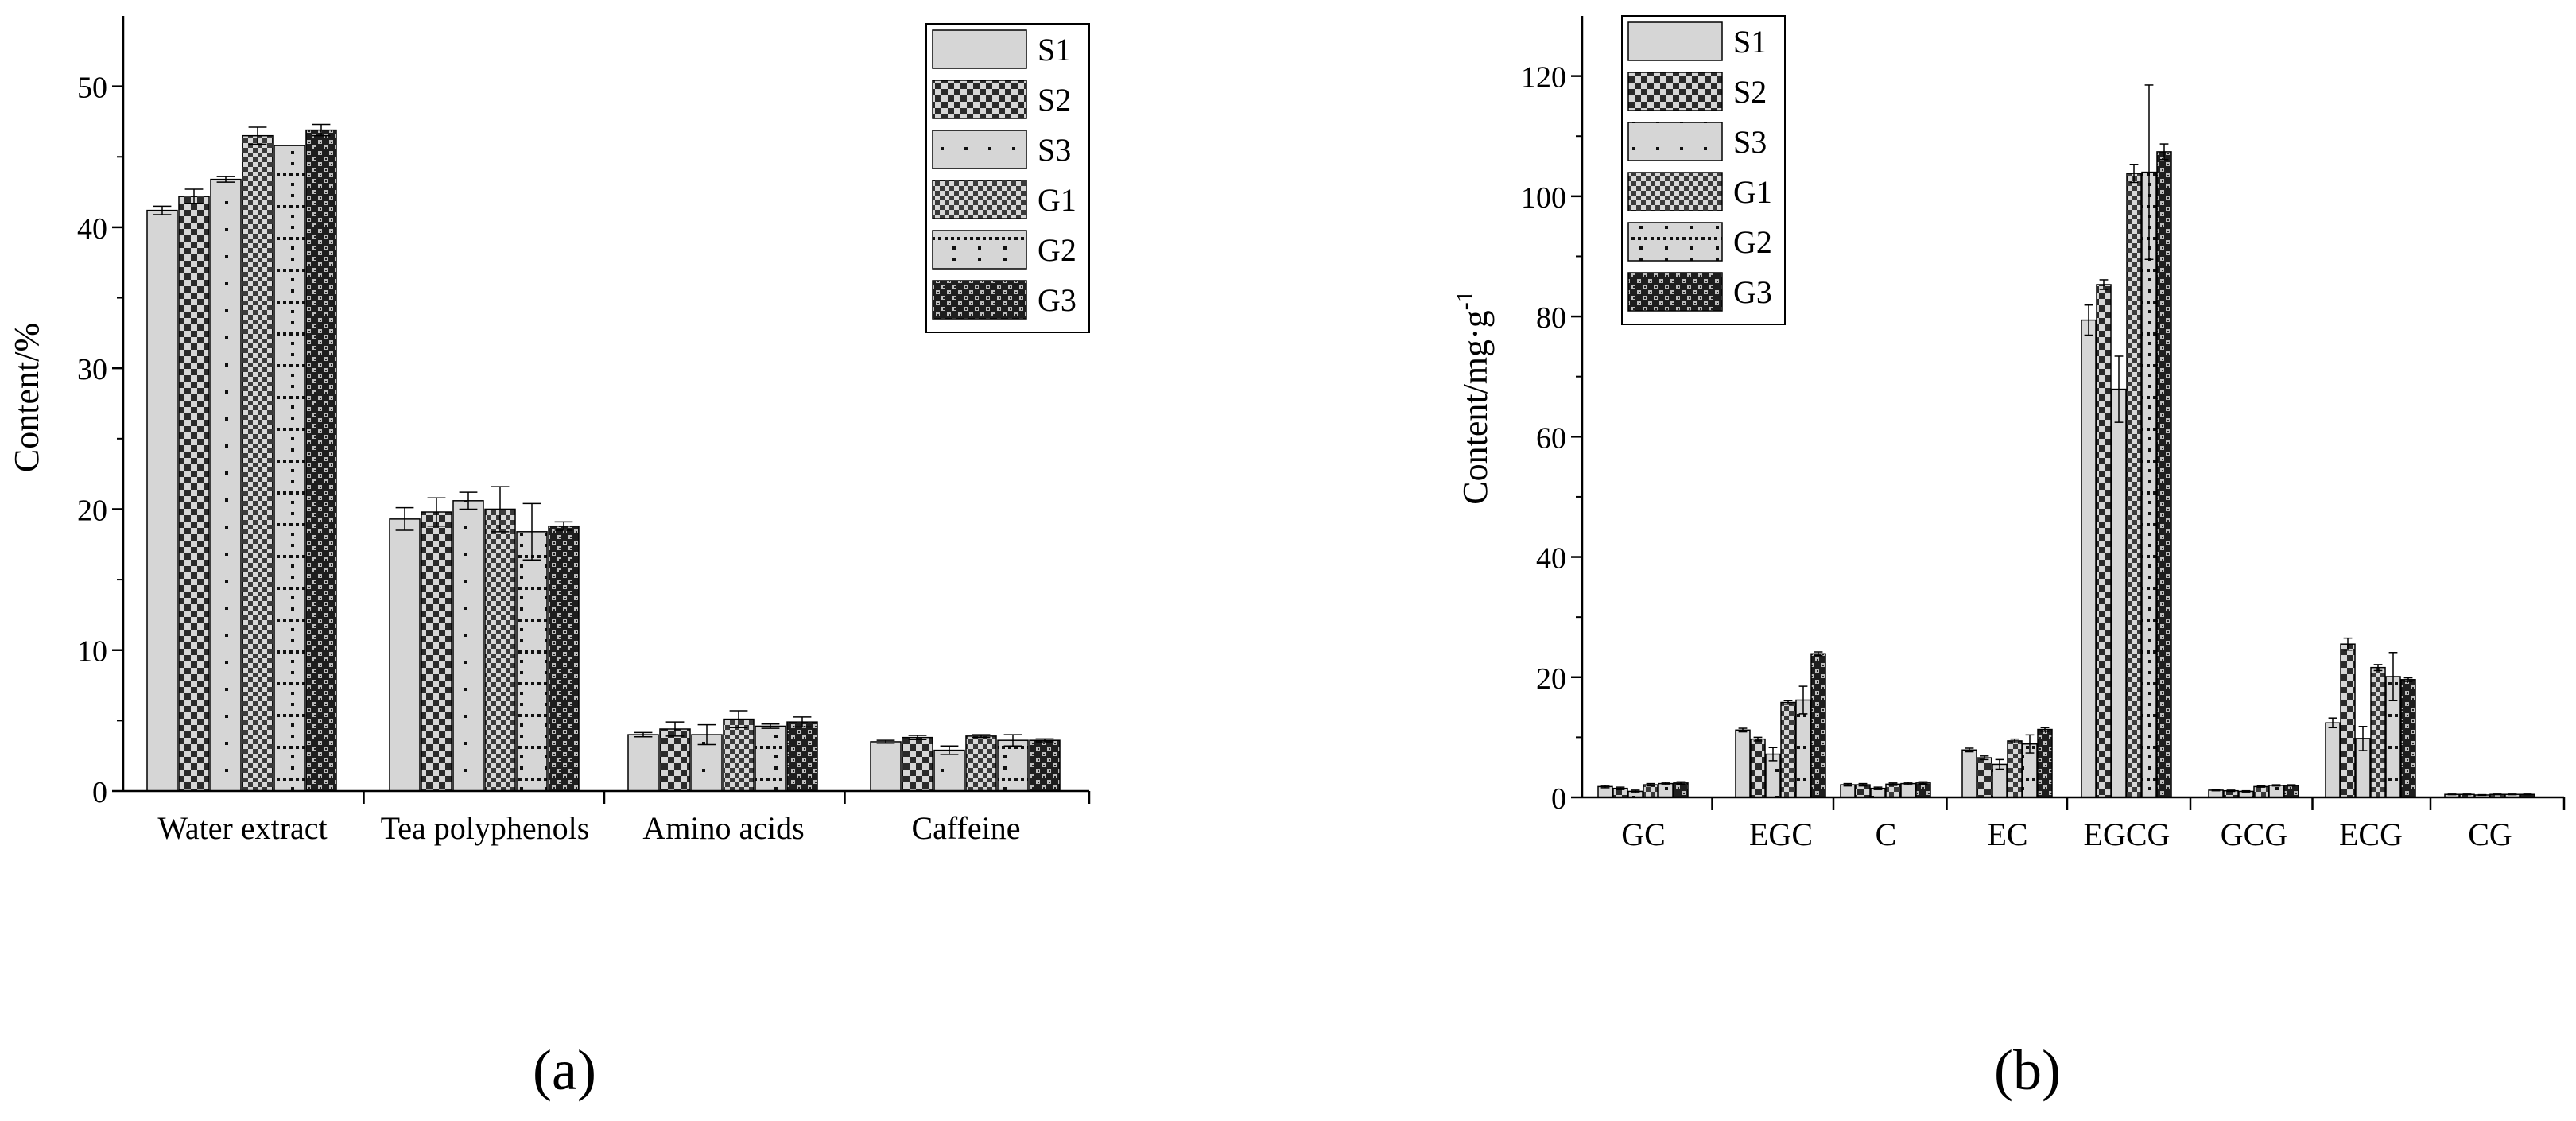  I want to click on legend-label-G1: G1, so click(1057, 200).